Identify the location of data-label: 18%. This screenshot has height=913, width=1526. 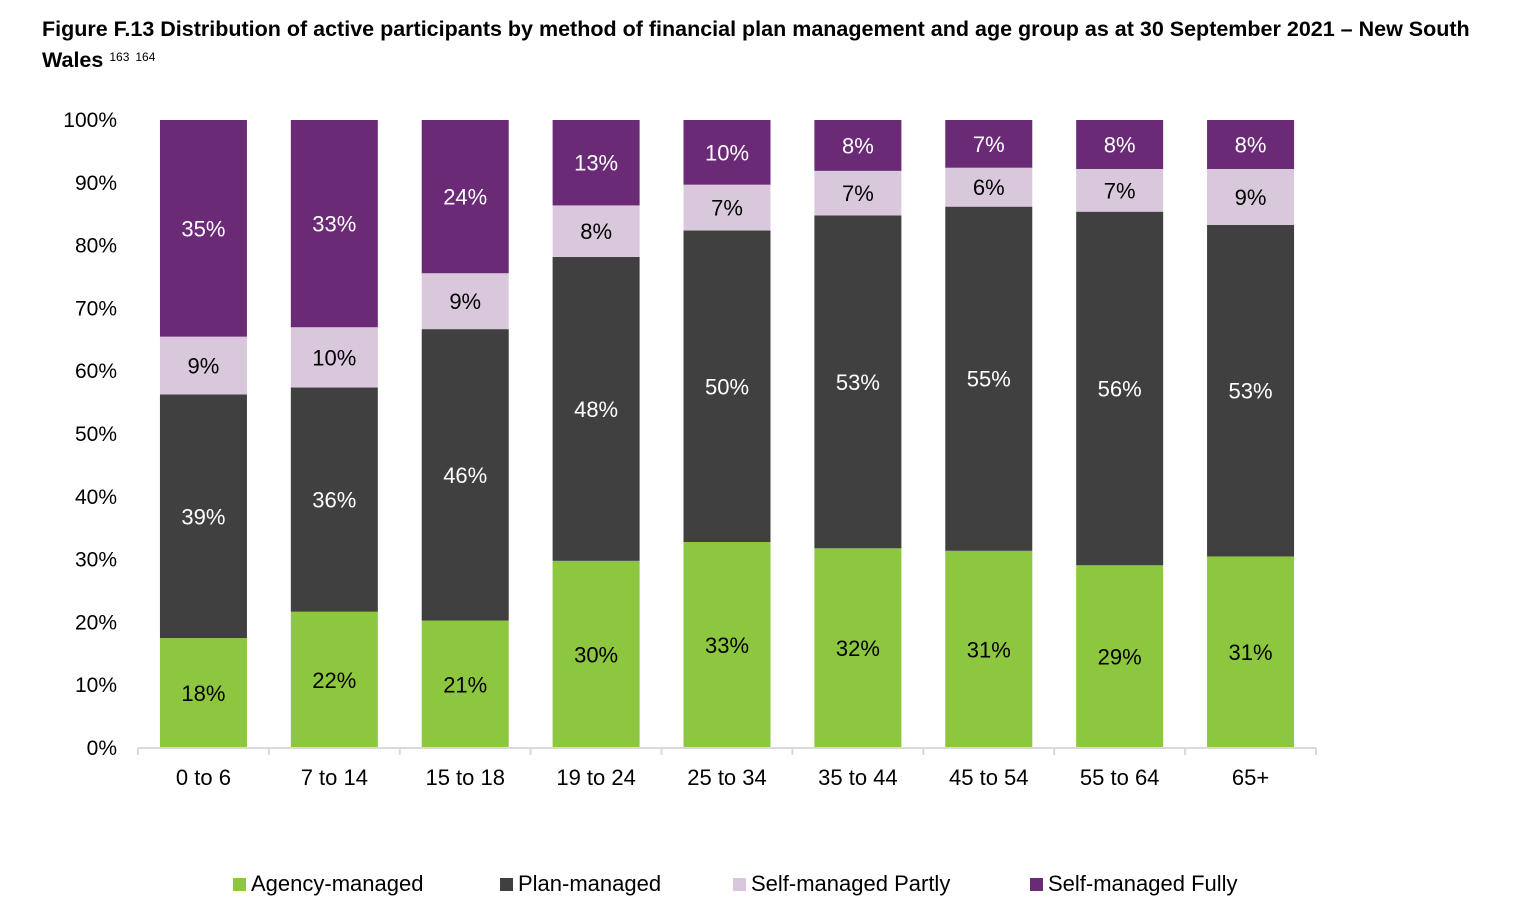
(203, 693).